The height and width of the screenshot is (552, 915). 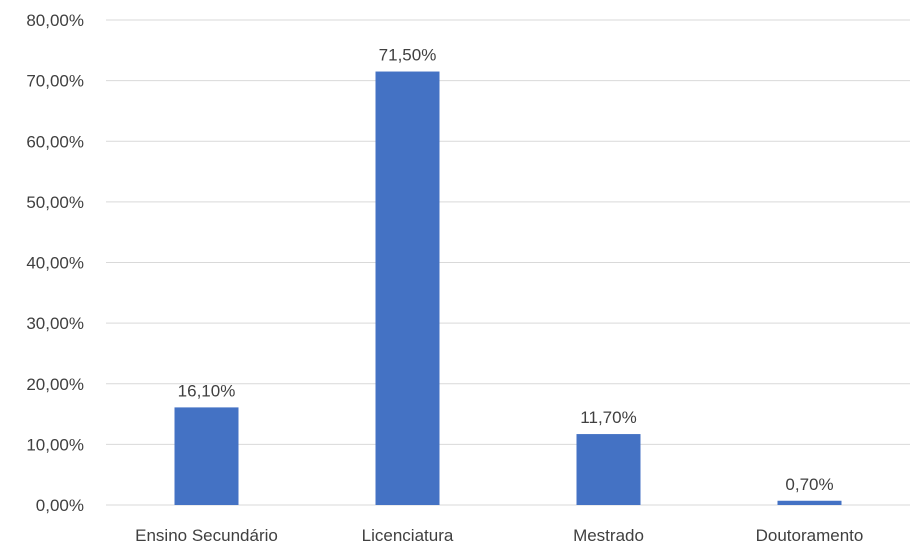 I want to click on y-tick-label: 50,00%, so click(x=55, y=202).